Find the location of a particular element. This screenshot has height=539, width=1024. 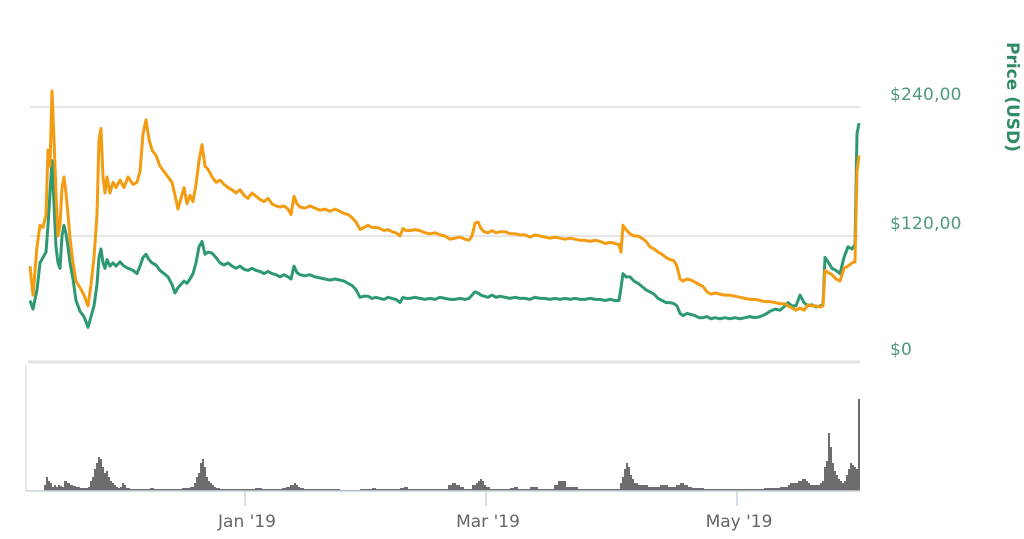

x-tick-may: May '19 is located at coordinates (739, 522).